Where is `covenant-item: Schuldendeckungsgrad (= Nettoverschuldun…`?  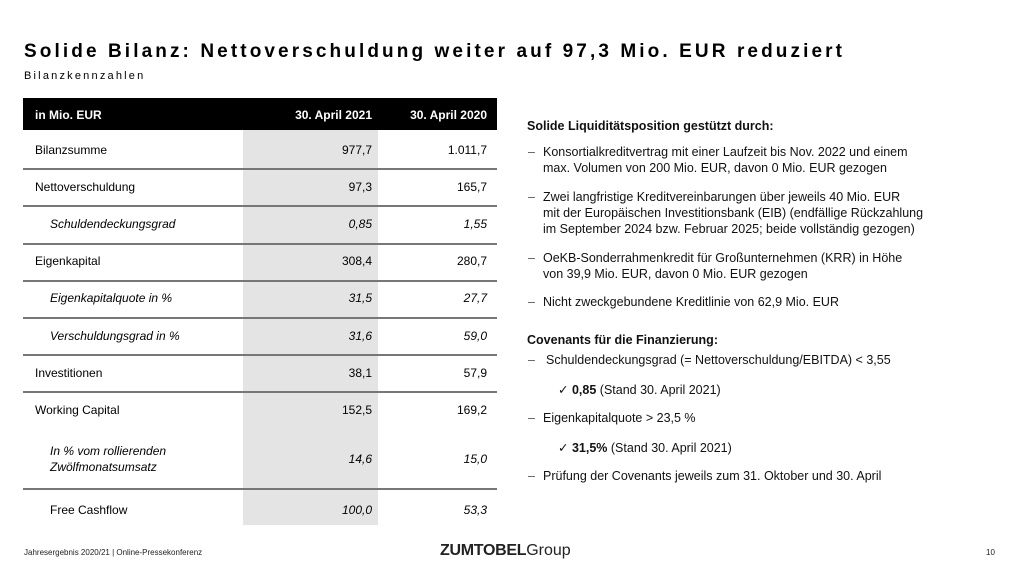
covenant-item: Schuldendeckungsgrad (= Nettoverschuldun… is located at coordinates (718, 360).